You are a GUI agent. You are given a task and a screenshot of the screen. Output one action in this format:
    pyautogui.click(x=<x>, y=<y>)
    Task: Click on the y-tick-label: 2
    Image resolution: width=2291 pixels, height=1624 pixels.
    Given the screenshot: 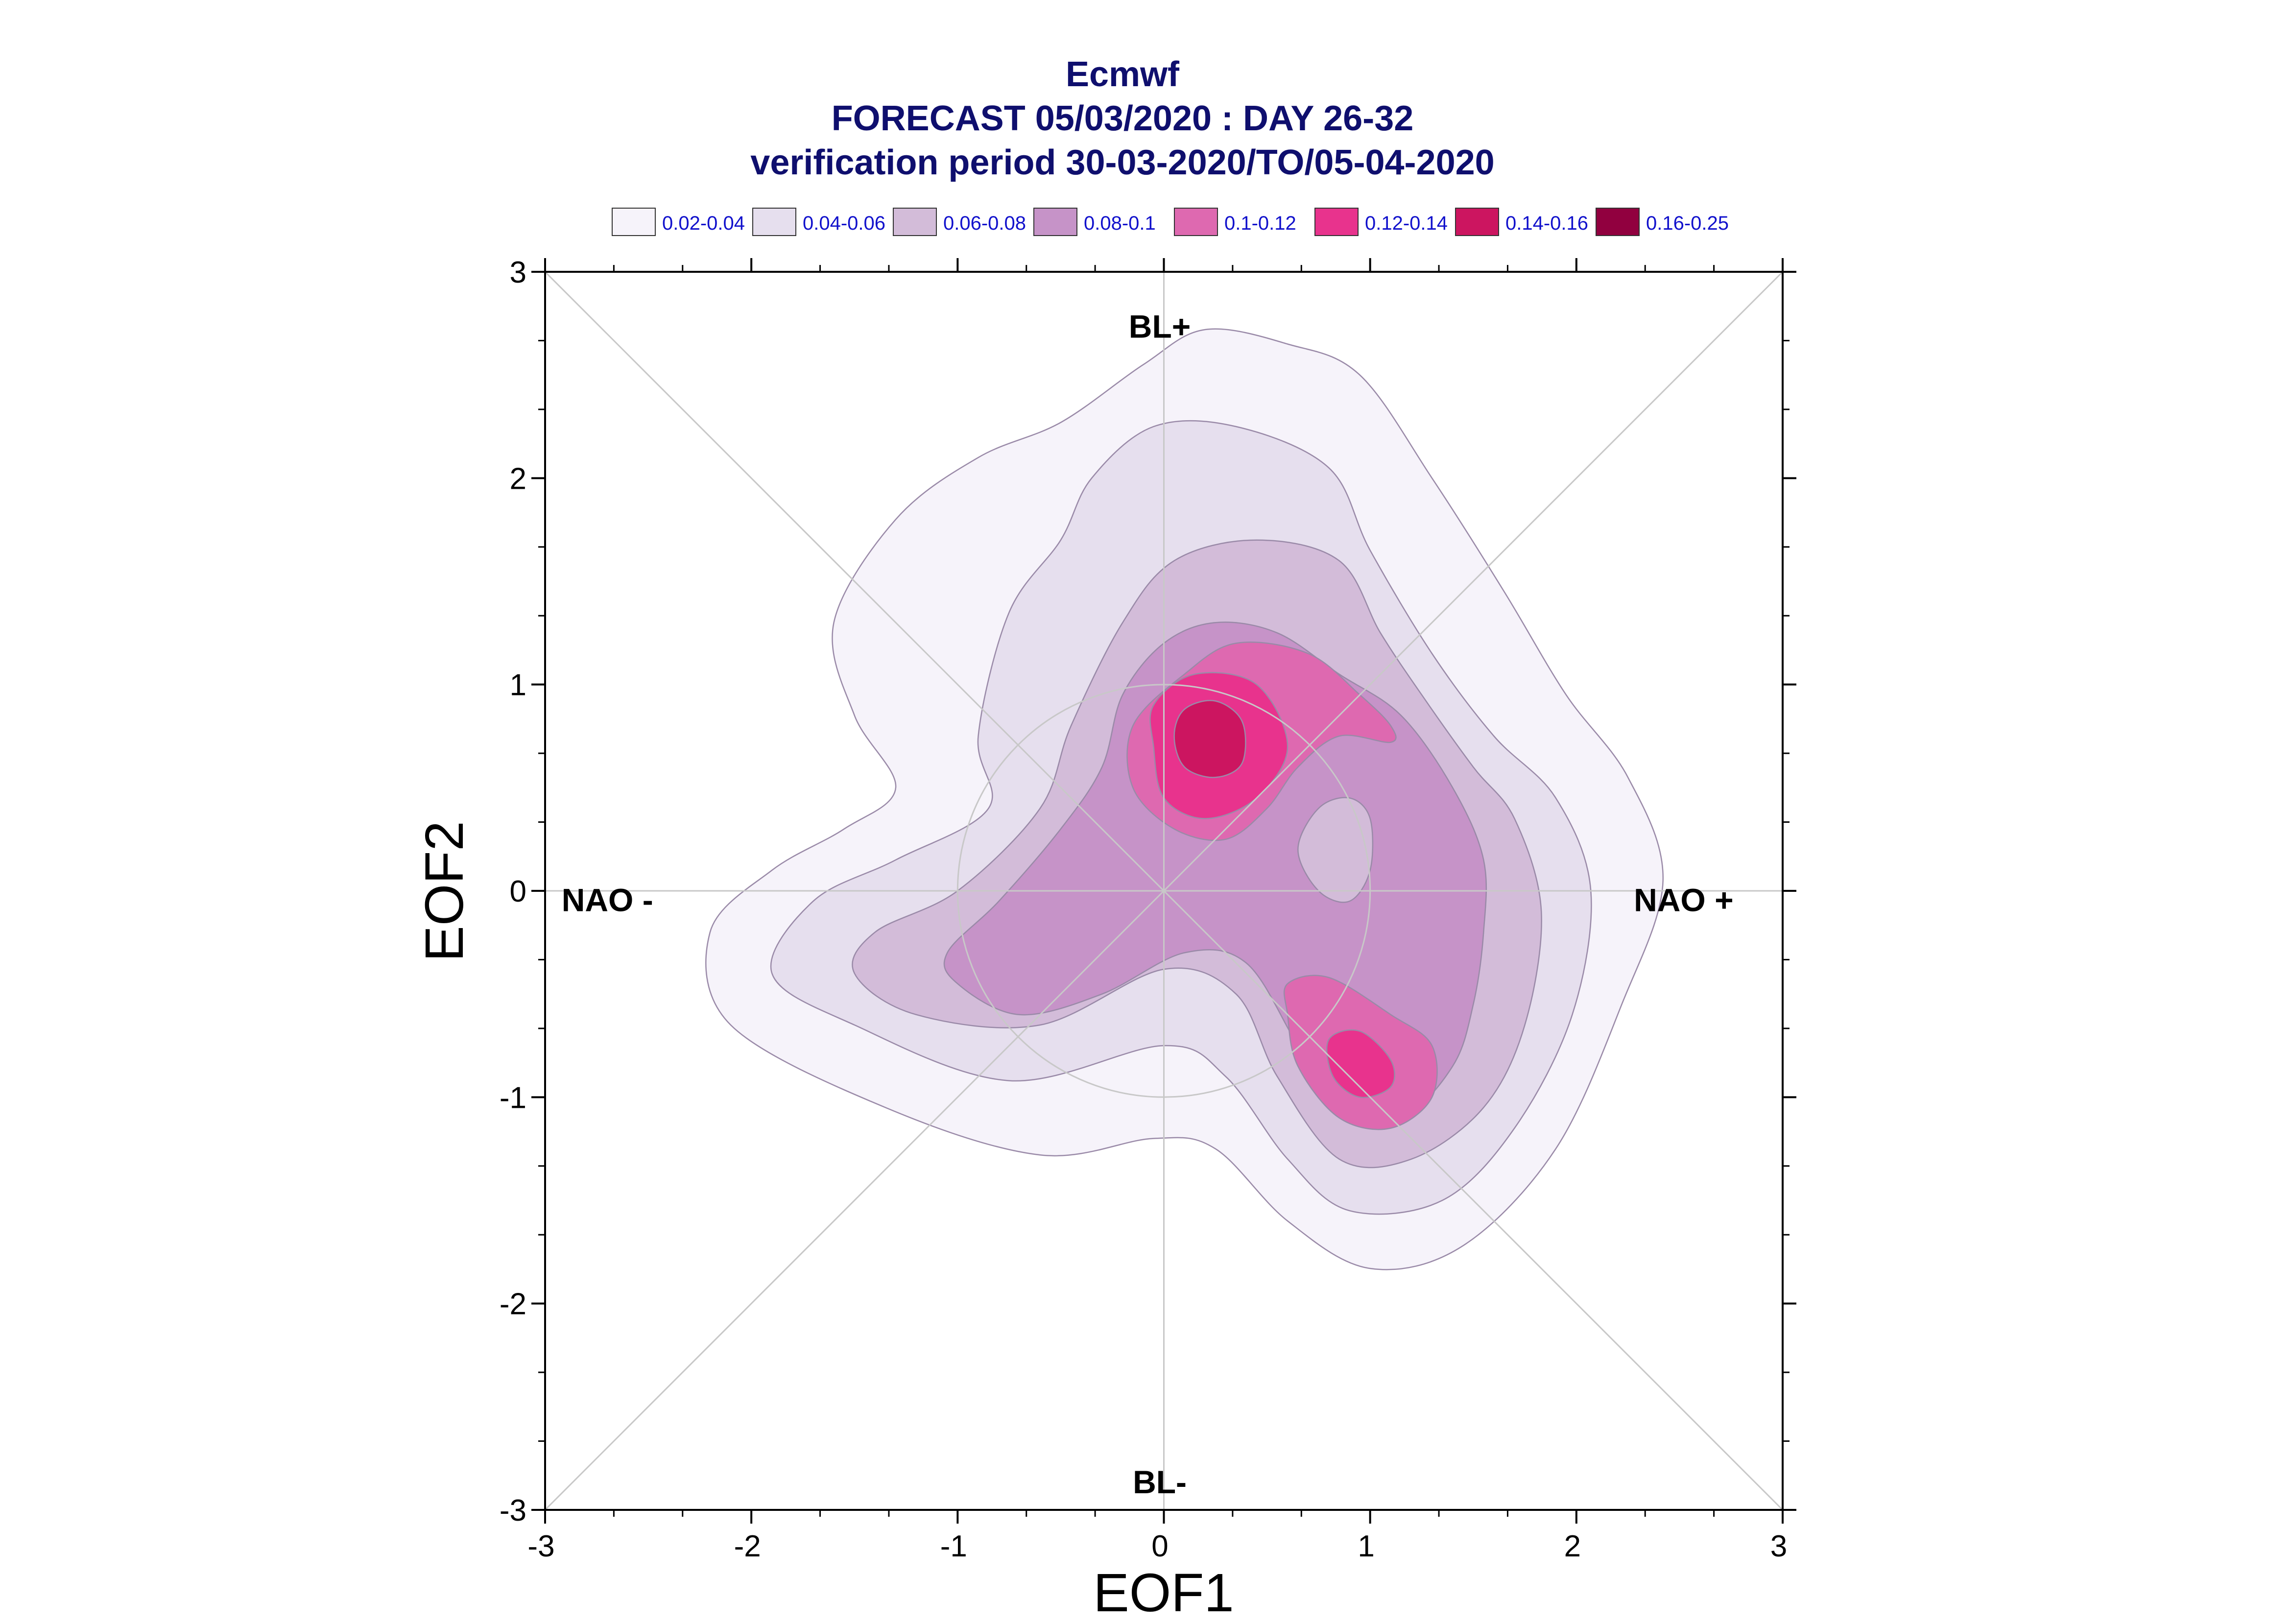 What is the action you would take?
    pyautogui.click(x=518, y=479)
    